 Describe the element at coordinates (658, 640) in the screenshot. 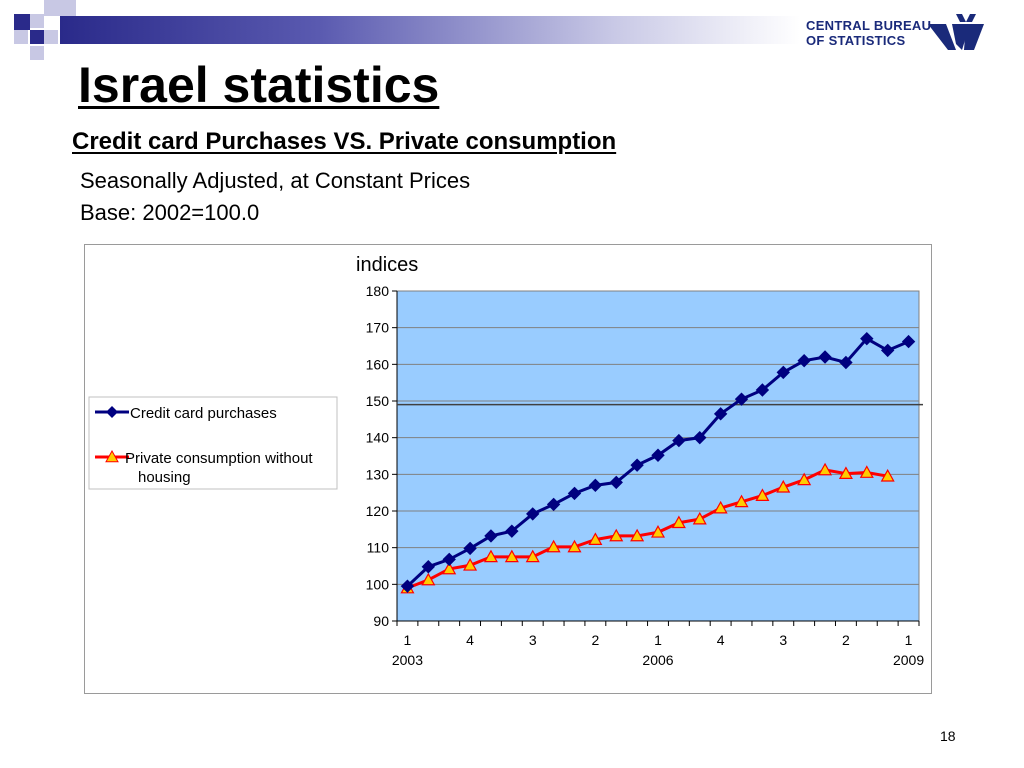

I see `x-tick-quarter-12: 1` at that location.